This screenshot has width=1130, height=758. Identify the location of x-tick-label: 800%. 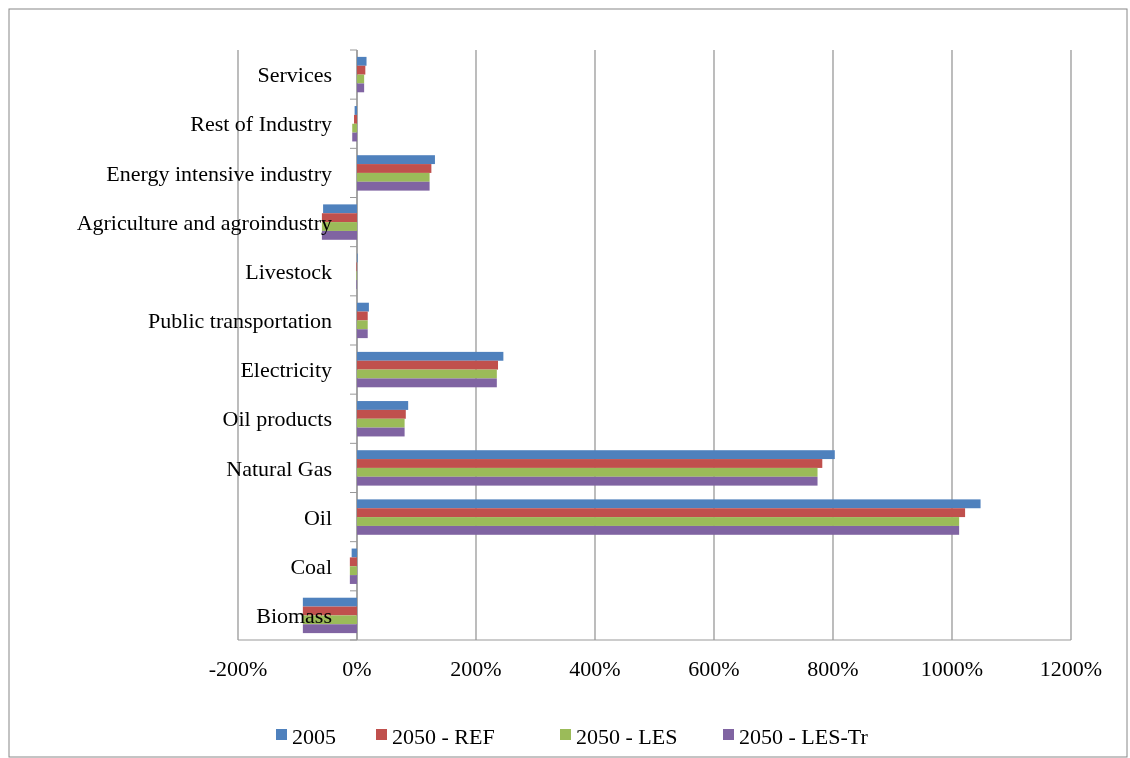
(833, 668).